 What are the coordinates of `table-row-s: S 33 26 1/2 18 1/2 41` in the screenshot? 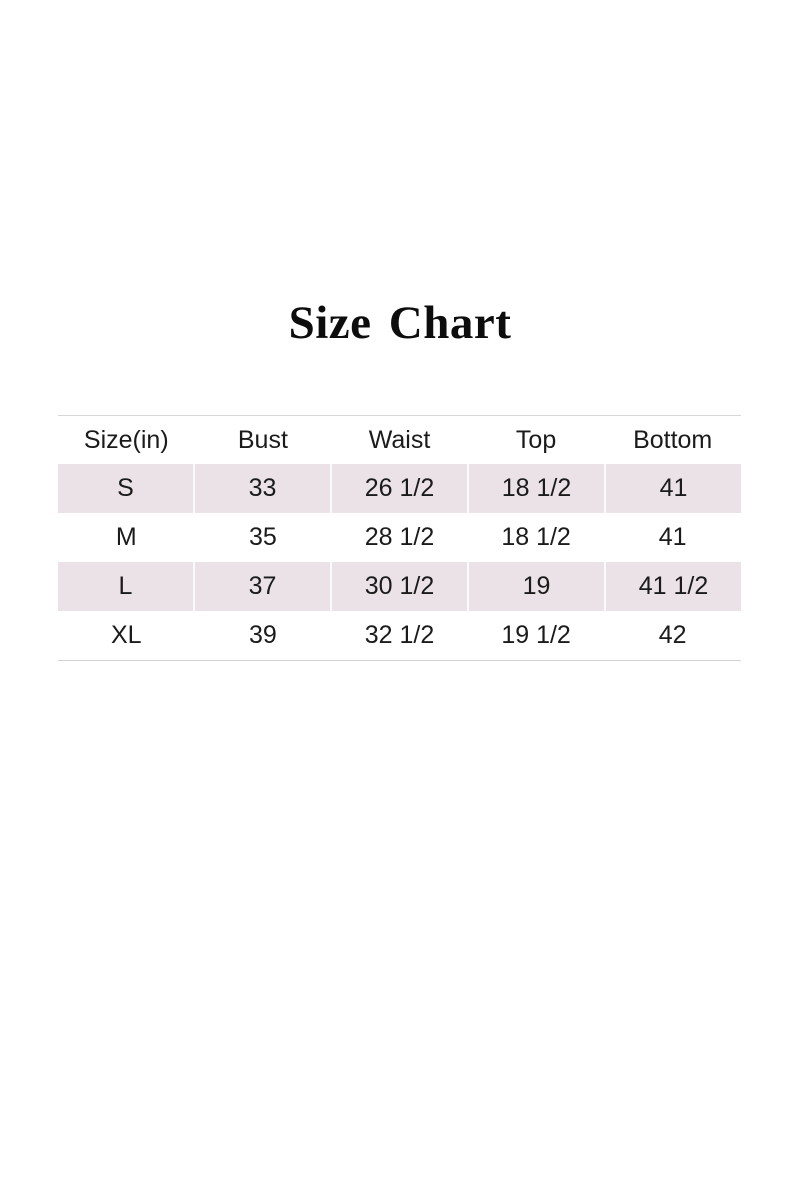 It's located at (399, 488).